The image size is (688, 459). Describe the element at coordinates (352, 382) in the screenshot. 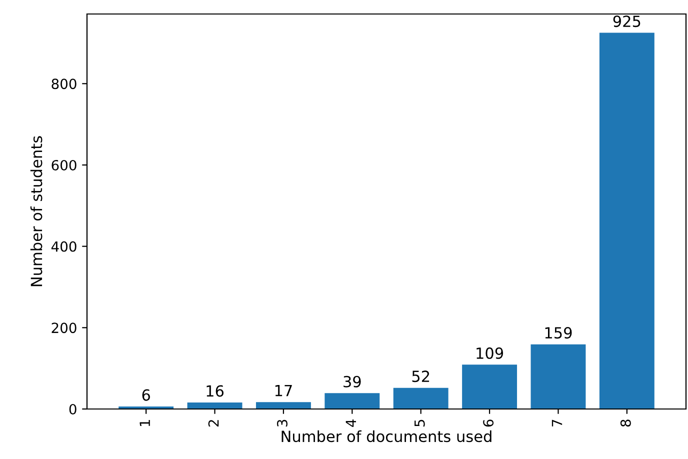

I see `data-label: 39` at that location.